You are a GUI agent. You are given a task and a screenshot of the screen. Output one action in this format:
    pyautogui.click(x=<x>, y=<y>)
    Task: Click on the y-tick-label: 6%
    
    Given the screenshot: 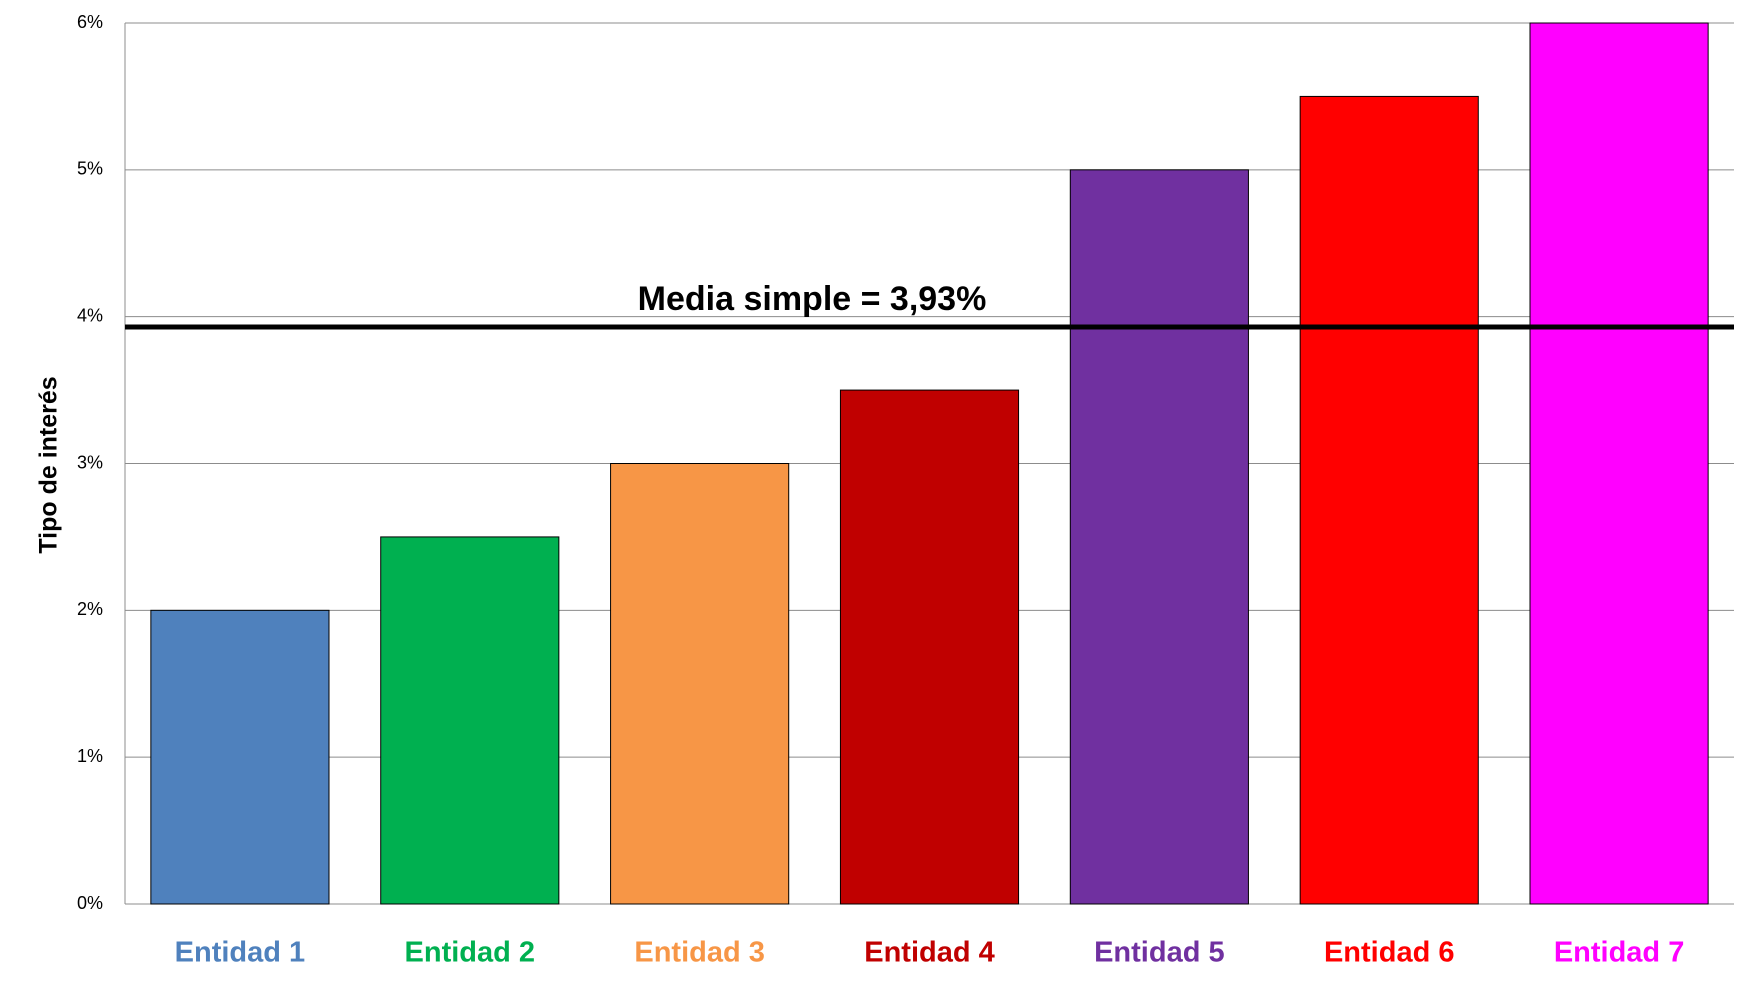 What is the action you would take?
    pyautogui.click(x=90, y=22)
    